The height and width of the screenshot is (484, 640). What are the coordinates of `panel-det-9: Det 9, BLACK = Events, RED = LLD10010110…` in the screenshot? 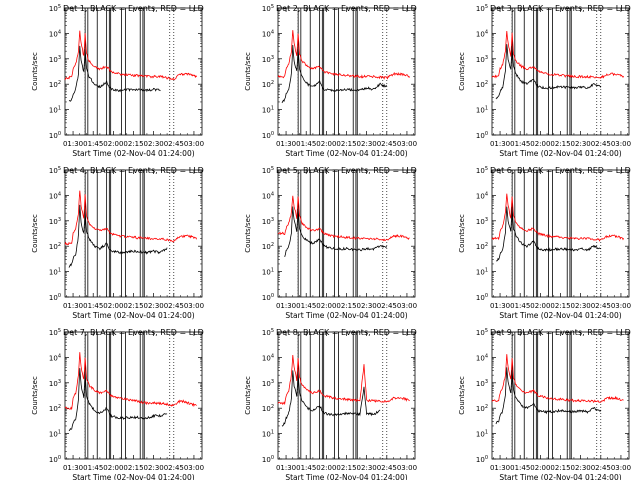 It's located at (544, 405).